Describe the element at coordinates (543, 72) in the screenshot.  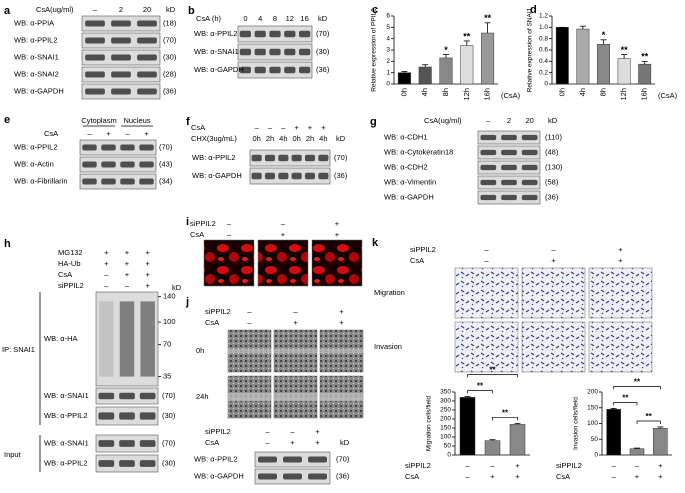
I see `y-tick-label: 0.2` at that location.